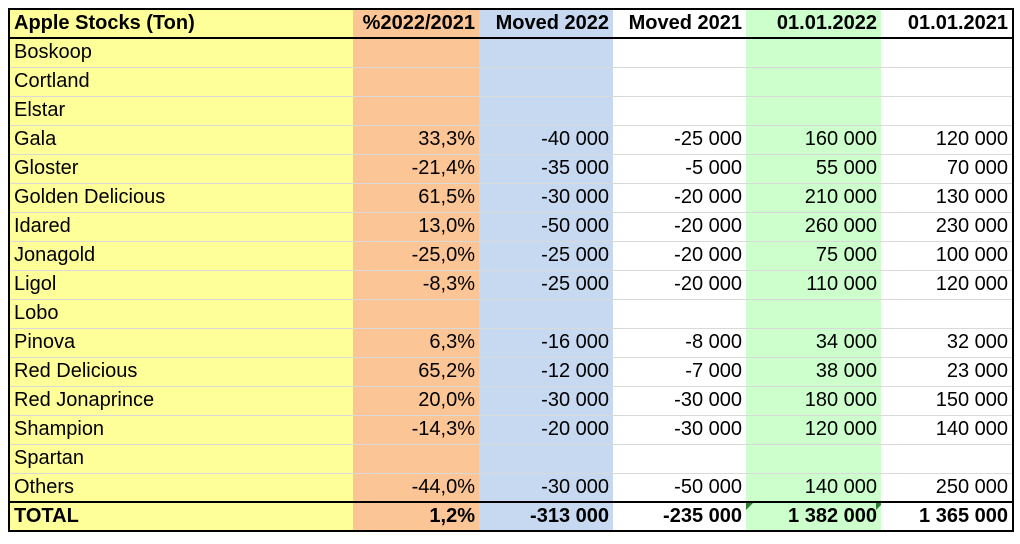 This screenshot has width=1020, height=544. I want to click on cell-stock-2021: 23 000, so click(947, 372).